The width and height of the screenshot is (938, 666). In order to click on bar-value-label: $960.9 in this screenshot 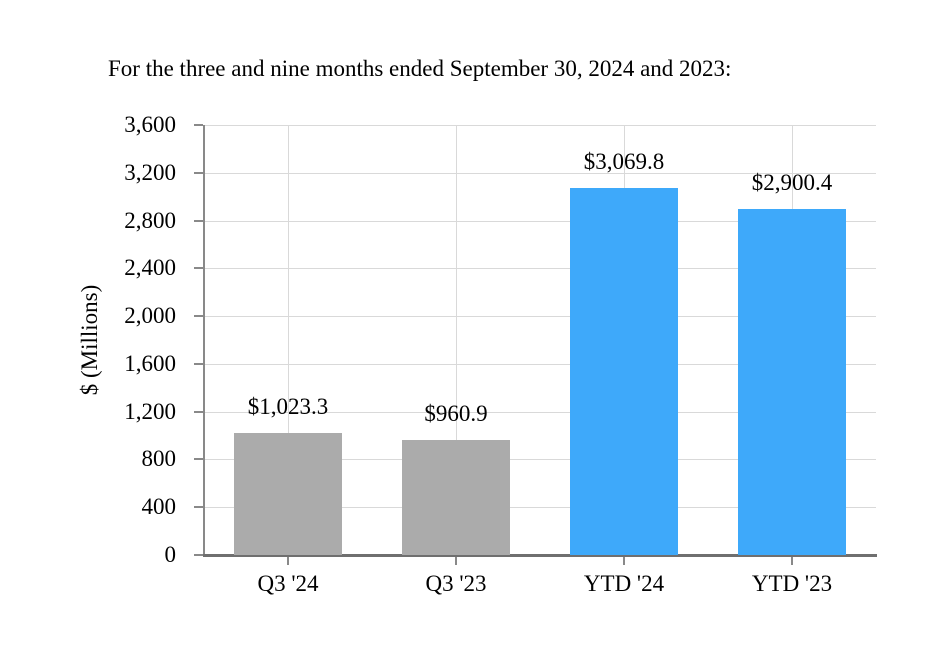, I will do `click(456, 413)`.